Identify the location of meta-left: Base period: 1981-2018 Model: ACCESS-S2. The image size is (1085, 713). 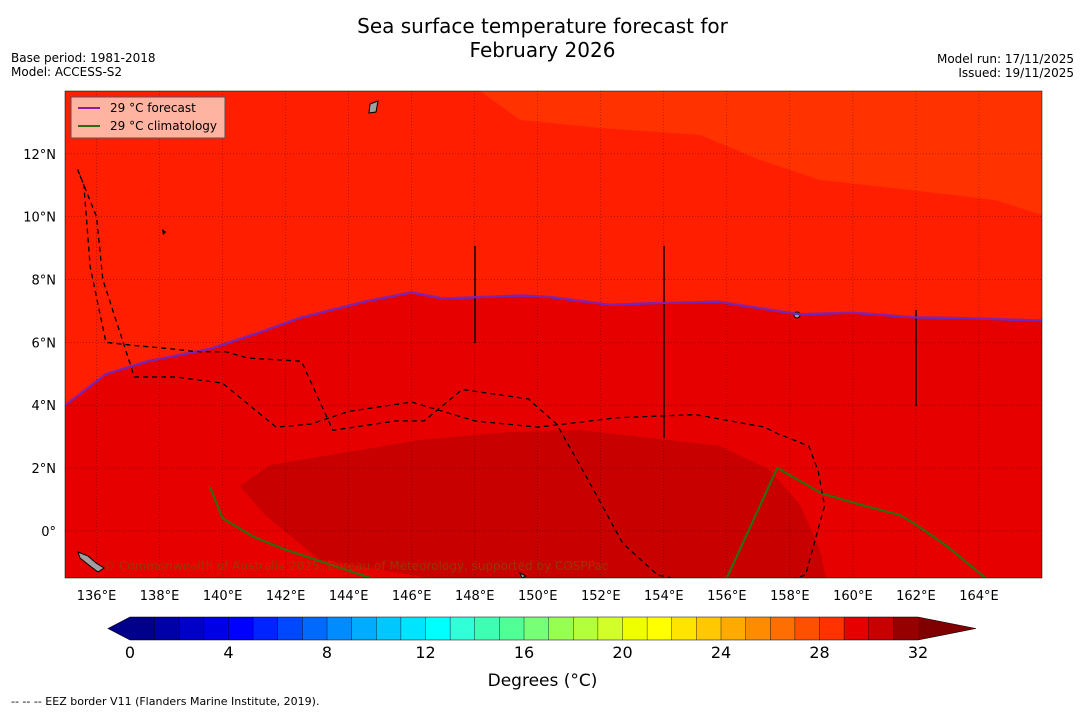
(83, 65).